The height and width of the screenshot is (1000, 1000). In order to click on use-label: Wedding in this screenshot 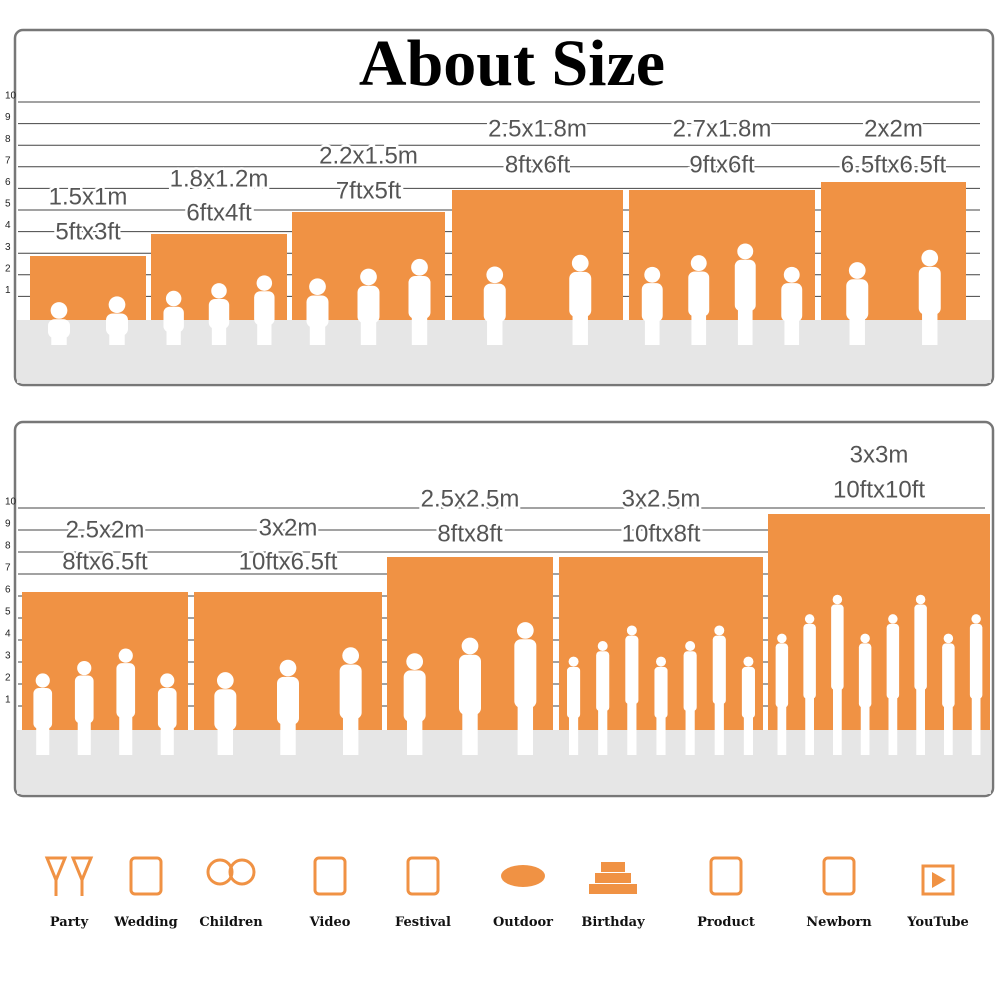, I will do `click(145, 922)`.